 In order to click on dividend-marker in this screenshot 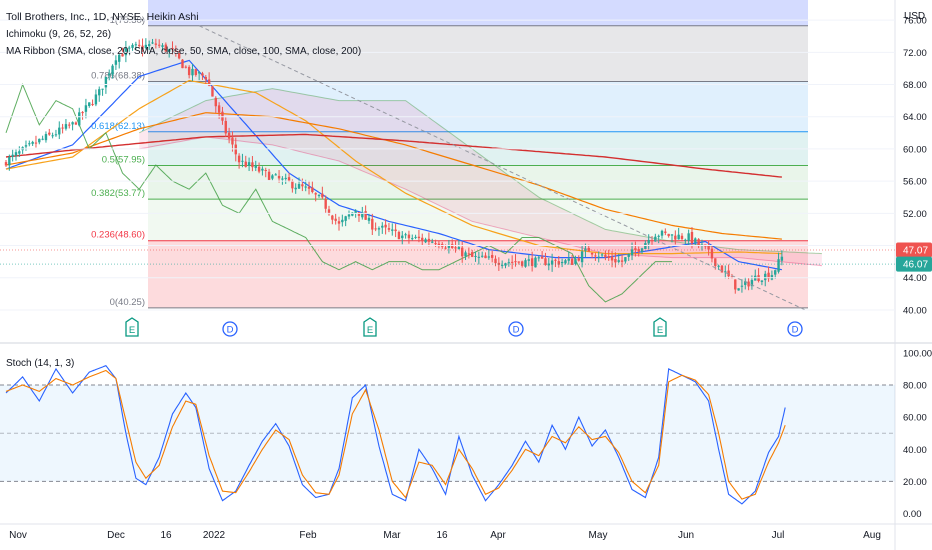, I will do `click(230, 329)`.